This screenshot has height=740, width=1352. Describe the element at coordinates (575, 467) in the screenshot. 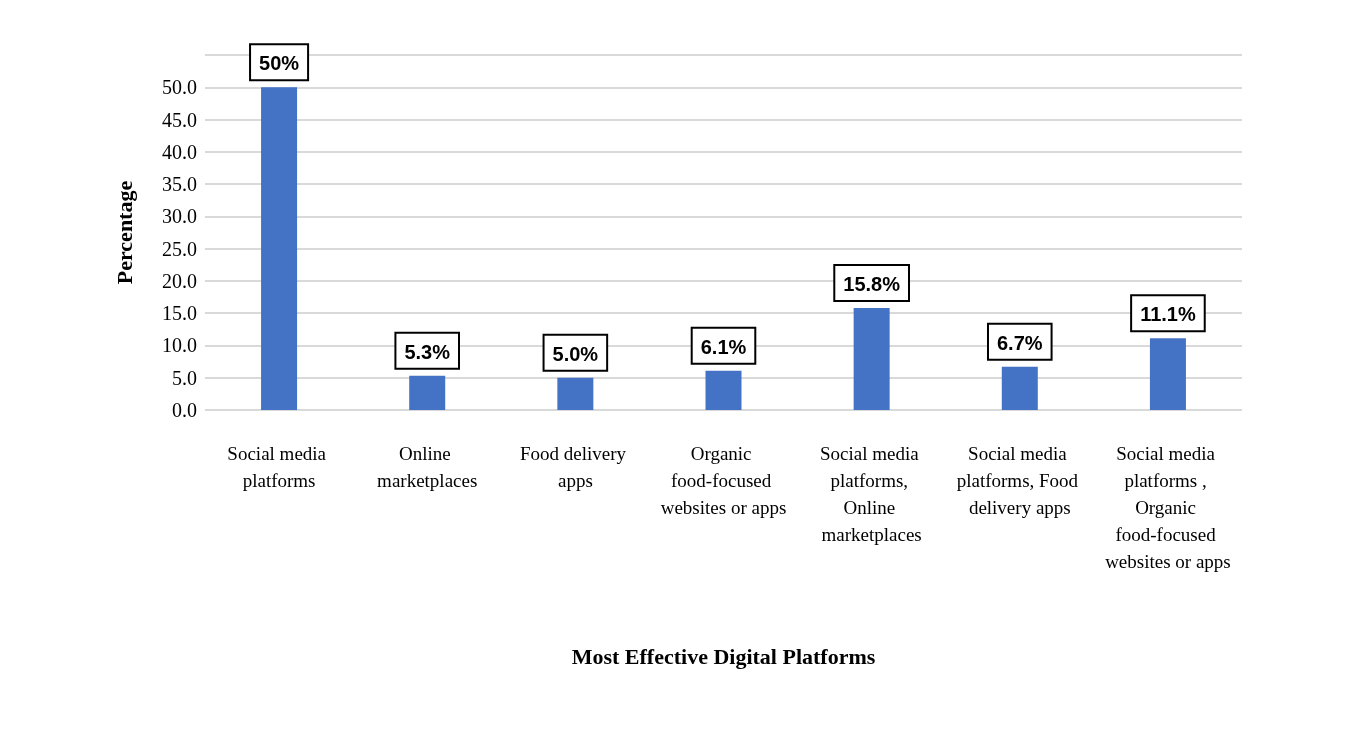

I see `x-tick-label: Food delivery apps` at that location.